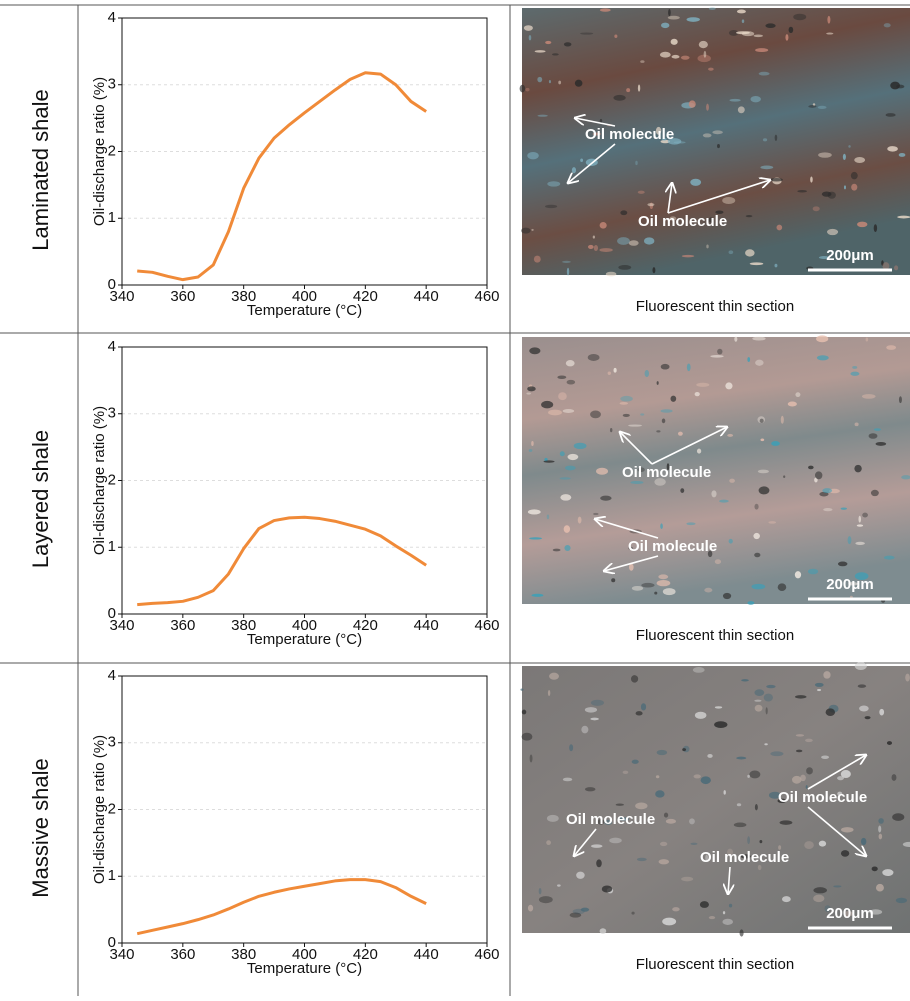  Describe the element at coordinates (850, 255) in the screenshot. I see `scale-bar-label: 200μm` at that location.